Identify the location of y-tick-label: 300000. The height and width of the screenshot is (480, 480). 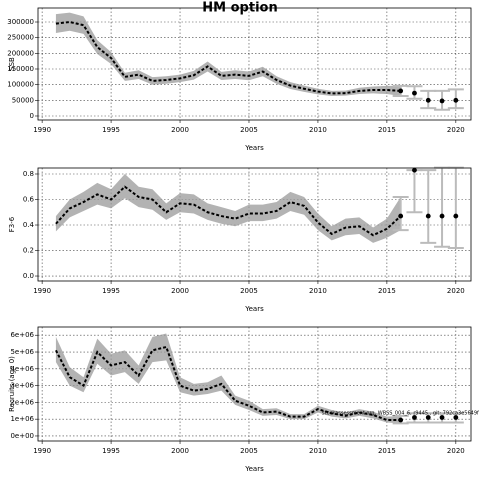
(20, 22).